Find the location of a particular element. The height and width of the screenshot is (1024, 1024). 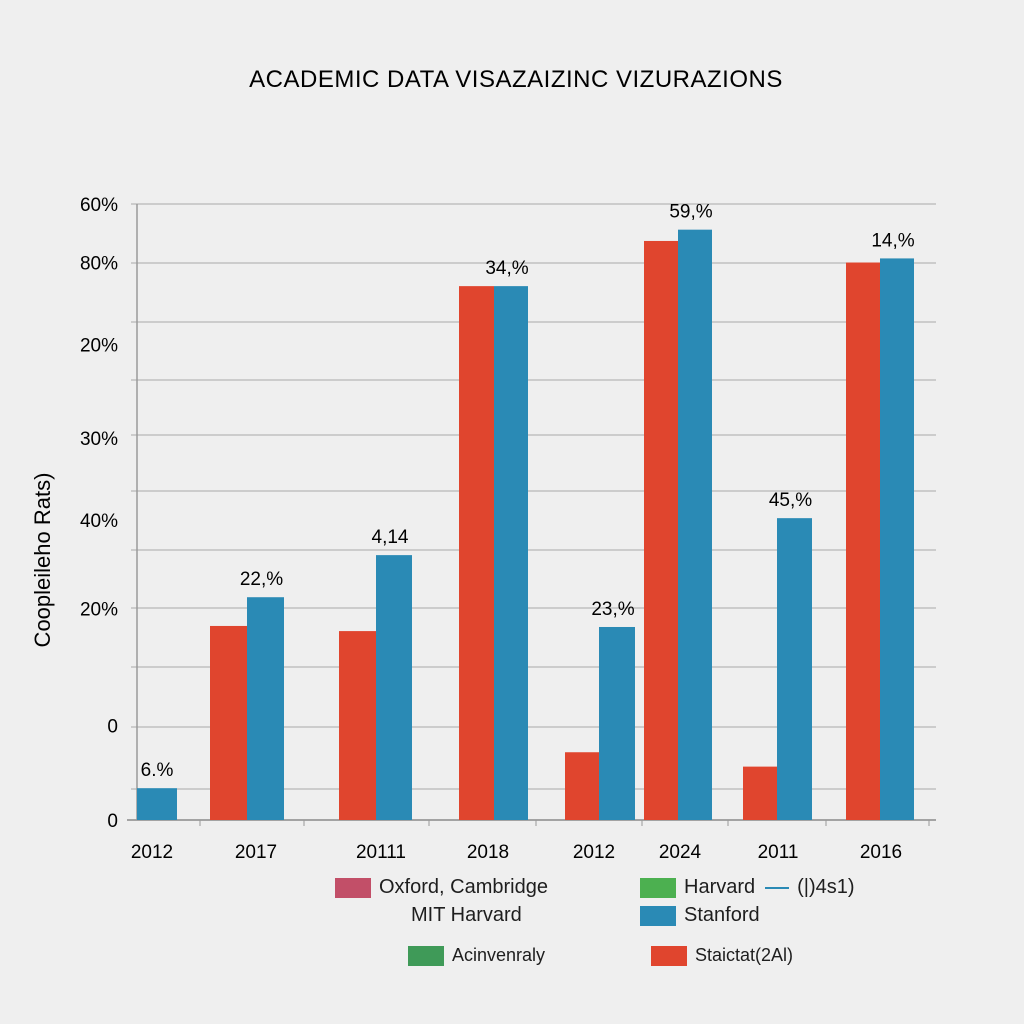

blue-bar-2016 is located at coordinates (897, 539).